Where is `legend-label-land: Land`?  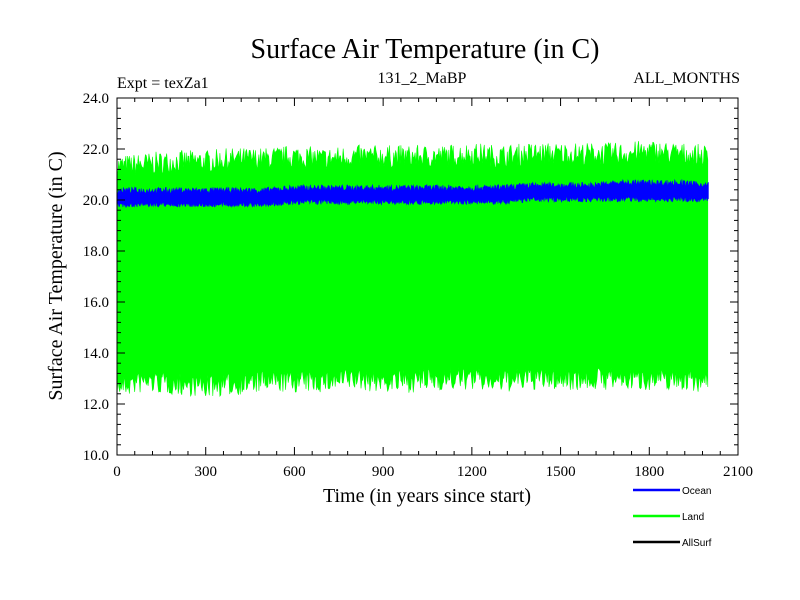 legend-label-land: Land is located at coordinates (693, 517).